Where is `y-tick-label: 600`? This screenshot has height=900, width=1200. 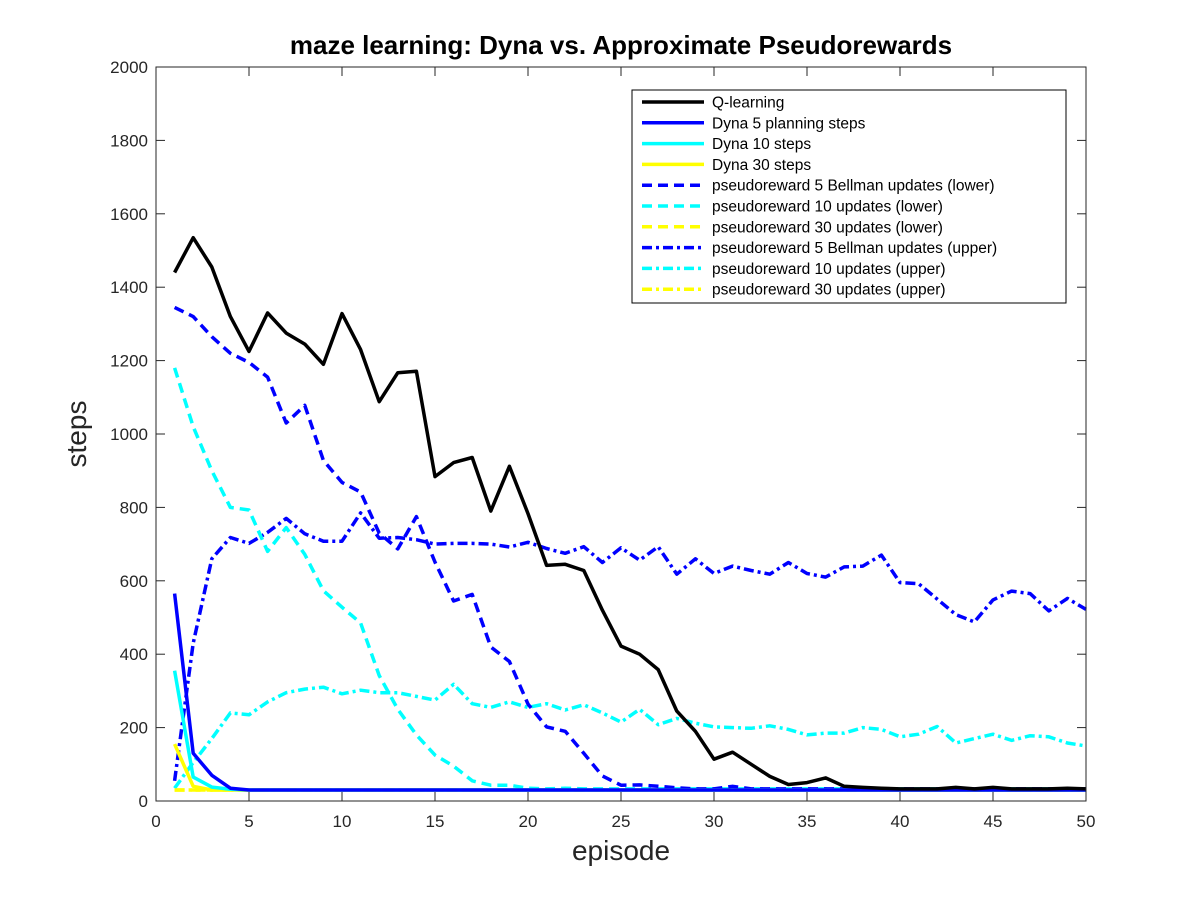
y-tick-label: 600 is located at coordinates (134, 581).